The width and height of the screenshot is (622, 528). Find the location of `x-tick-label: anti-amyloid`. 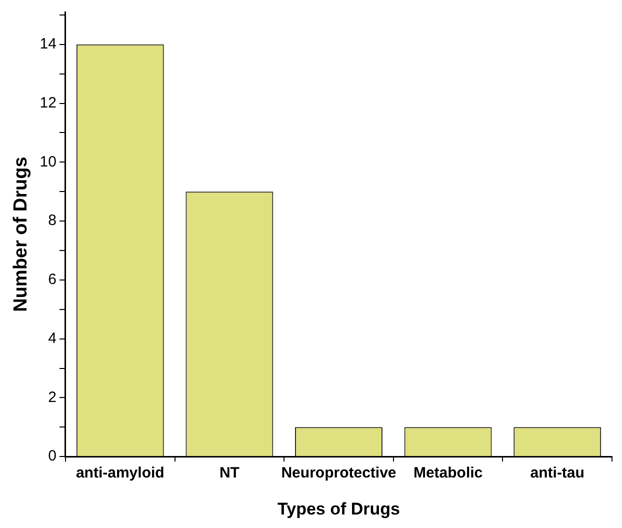

x-tick-label: anti-amyloid is located at coordinates (120, 473).